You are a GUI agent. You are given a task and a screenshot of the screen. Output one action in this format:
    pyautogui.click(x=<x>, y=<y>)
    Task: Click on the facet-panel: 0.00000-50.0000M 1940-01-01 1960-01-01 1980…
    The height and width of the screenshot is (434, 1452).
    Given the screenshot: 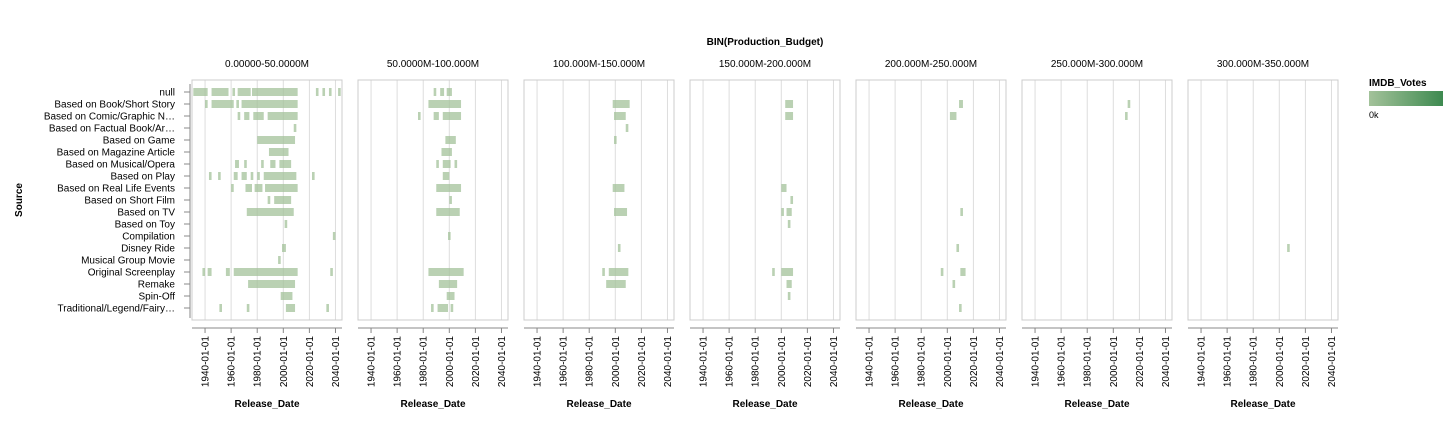 What is the action you would take?
    pyautogui.click(x=267, y=234)
    